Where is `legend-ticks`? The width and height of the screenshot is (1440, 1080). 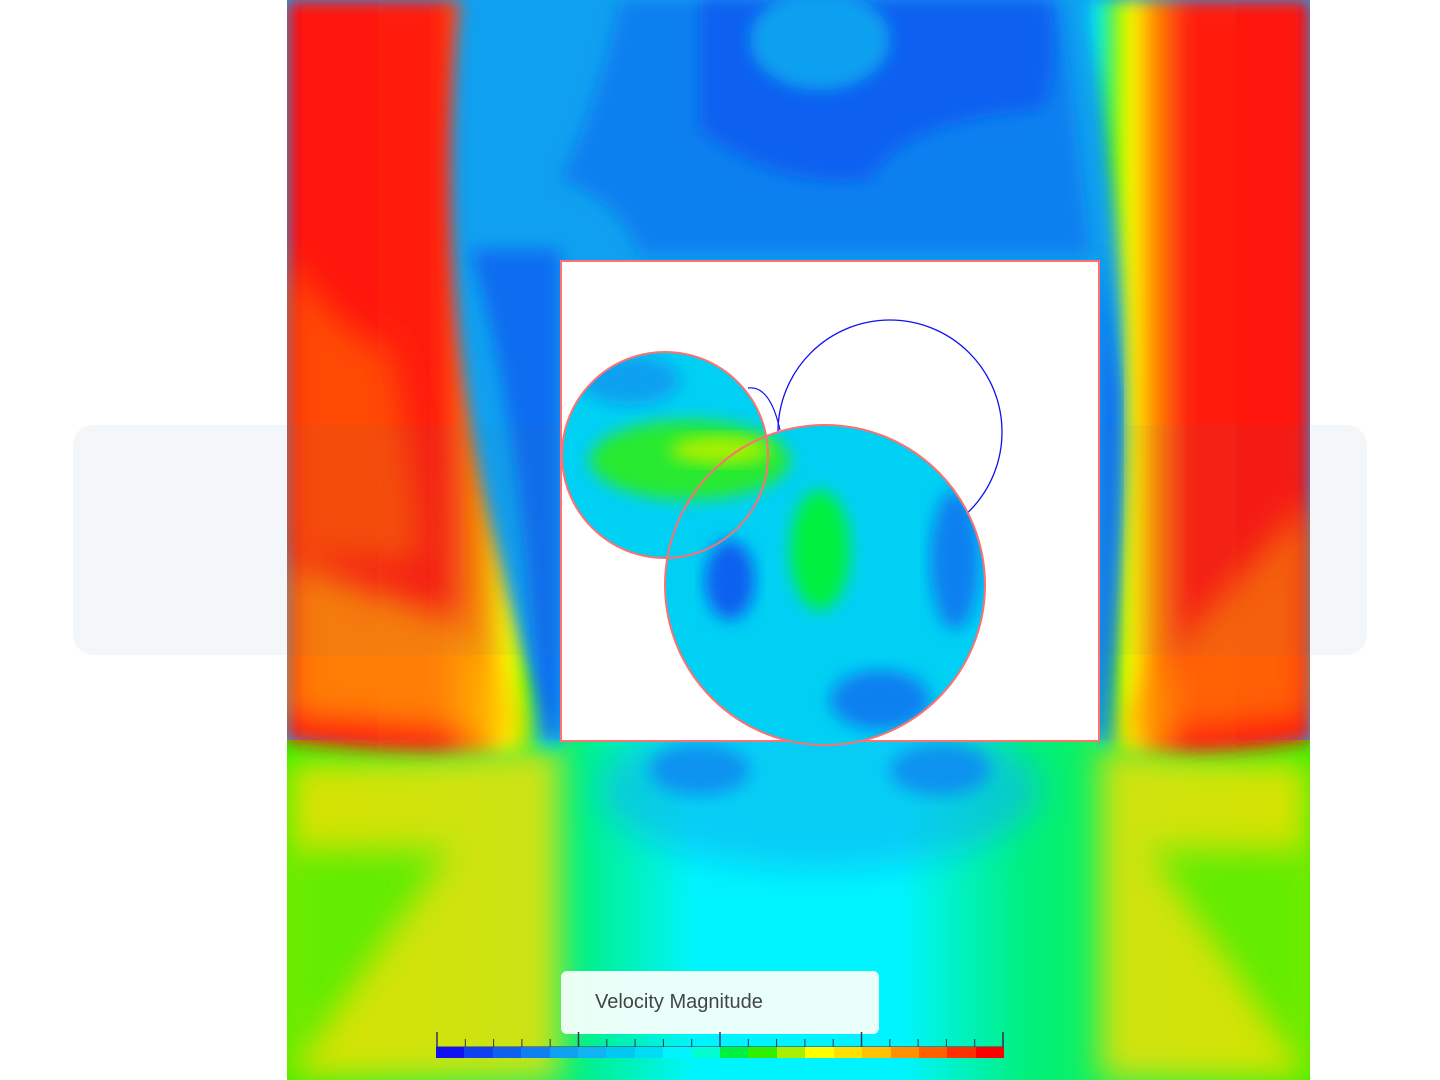 legend-ticks is located at coordinates (720, 1039).